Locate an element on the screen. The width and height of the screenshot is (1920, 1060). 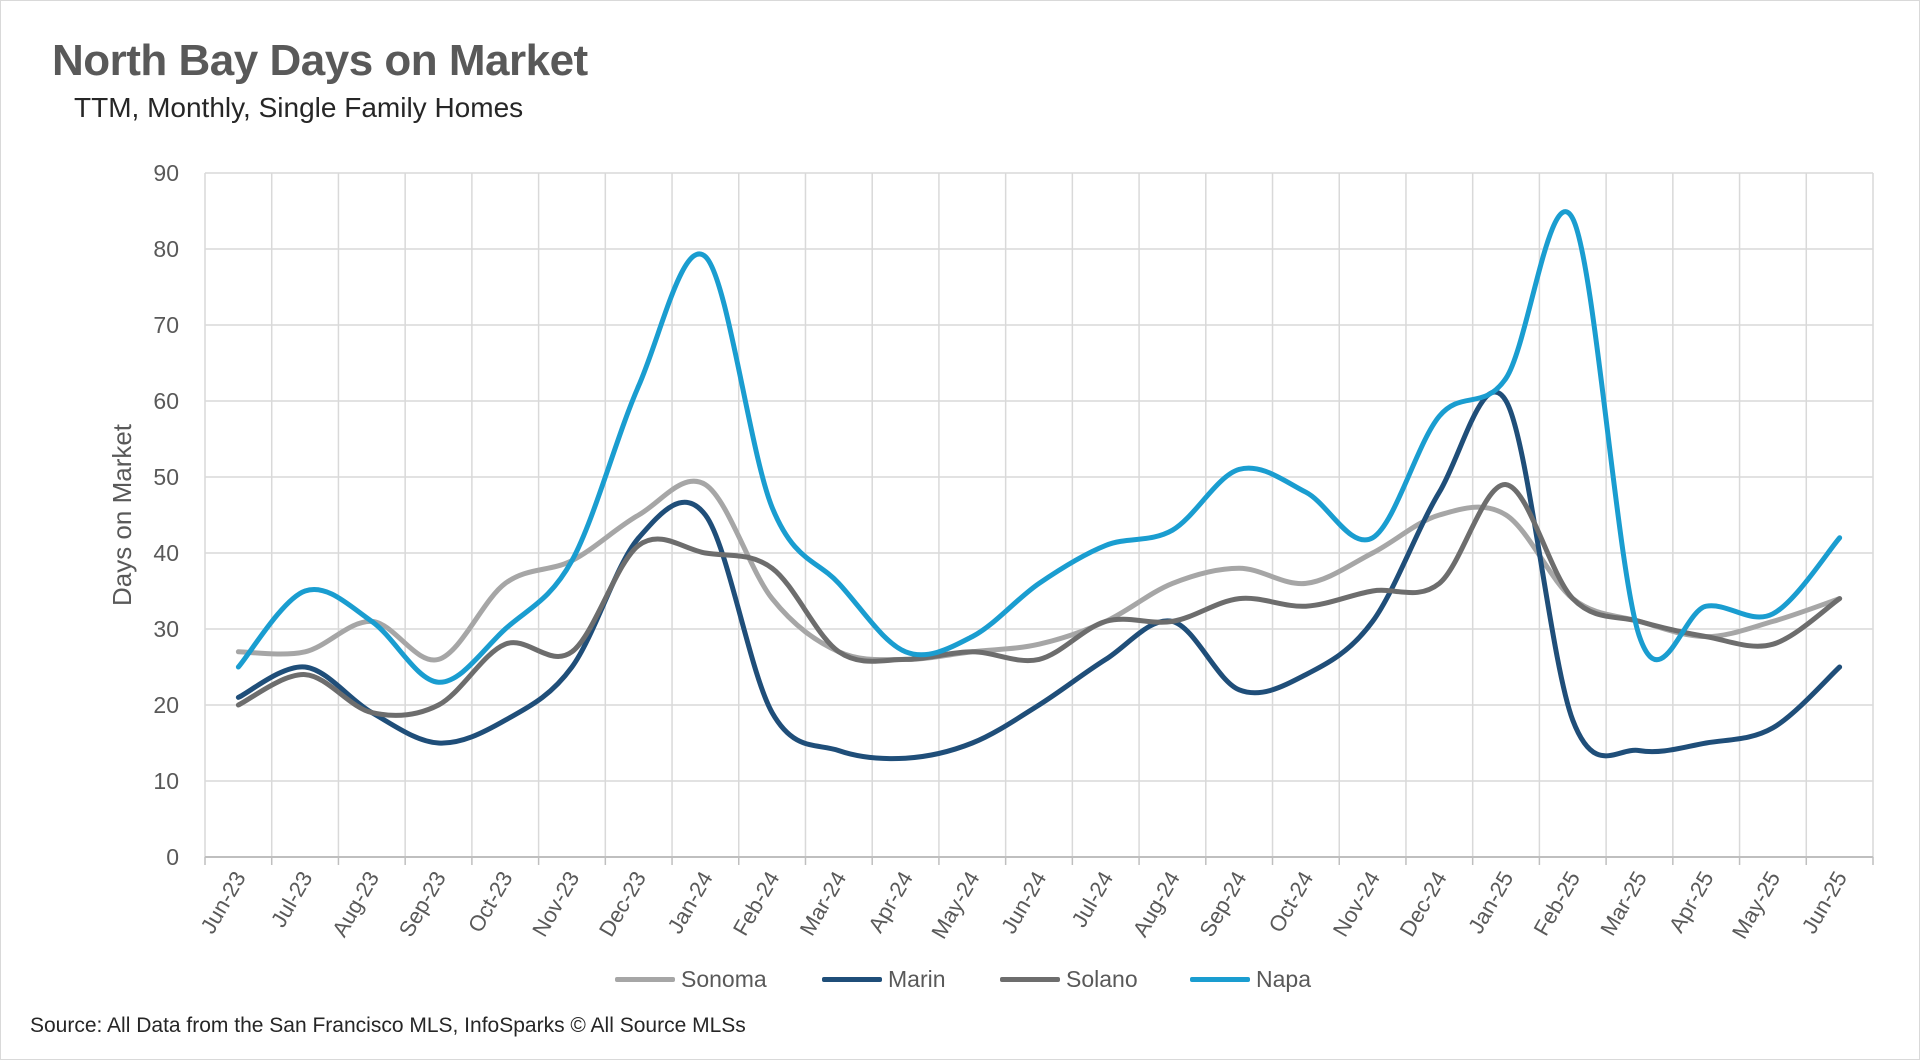
x-tick-label: Dec-23 is located at coordinates (622, 904).